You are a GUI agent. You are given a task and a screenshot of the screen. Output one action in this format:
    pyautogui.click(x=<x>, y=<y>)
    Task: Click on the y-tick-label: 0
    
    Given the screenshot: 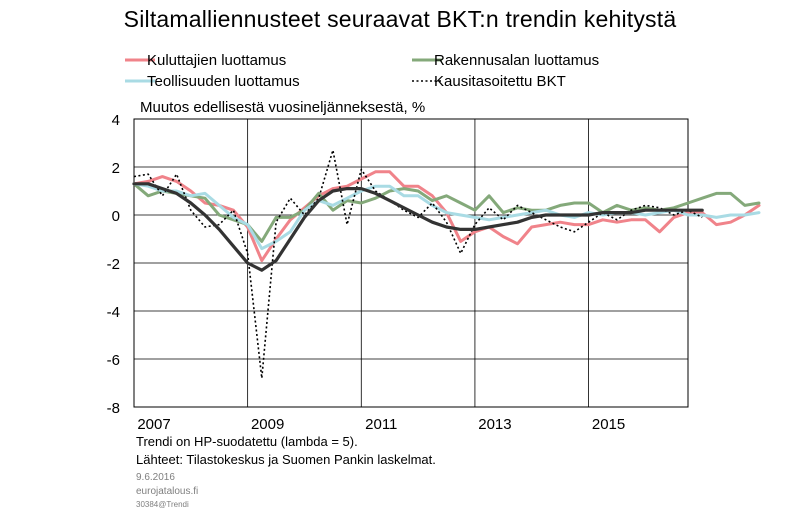 What is the action you would take?
    pyautogui.click(x=116, y=216)
    